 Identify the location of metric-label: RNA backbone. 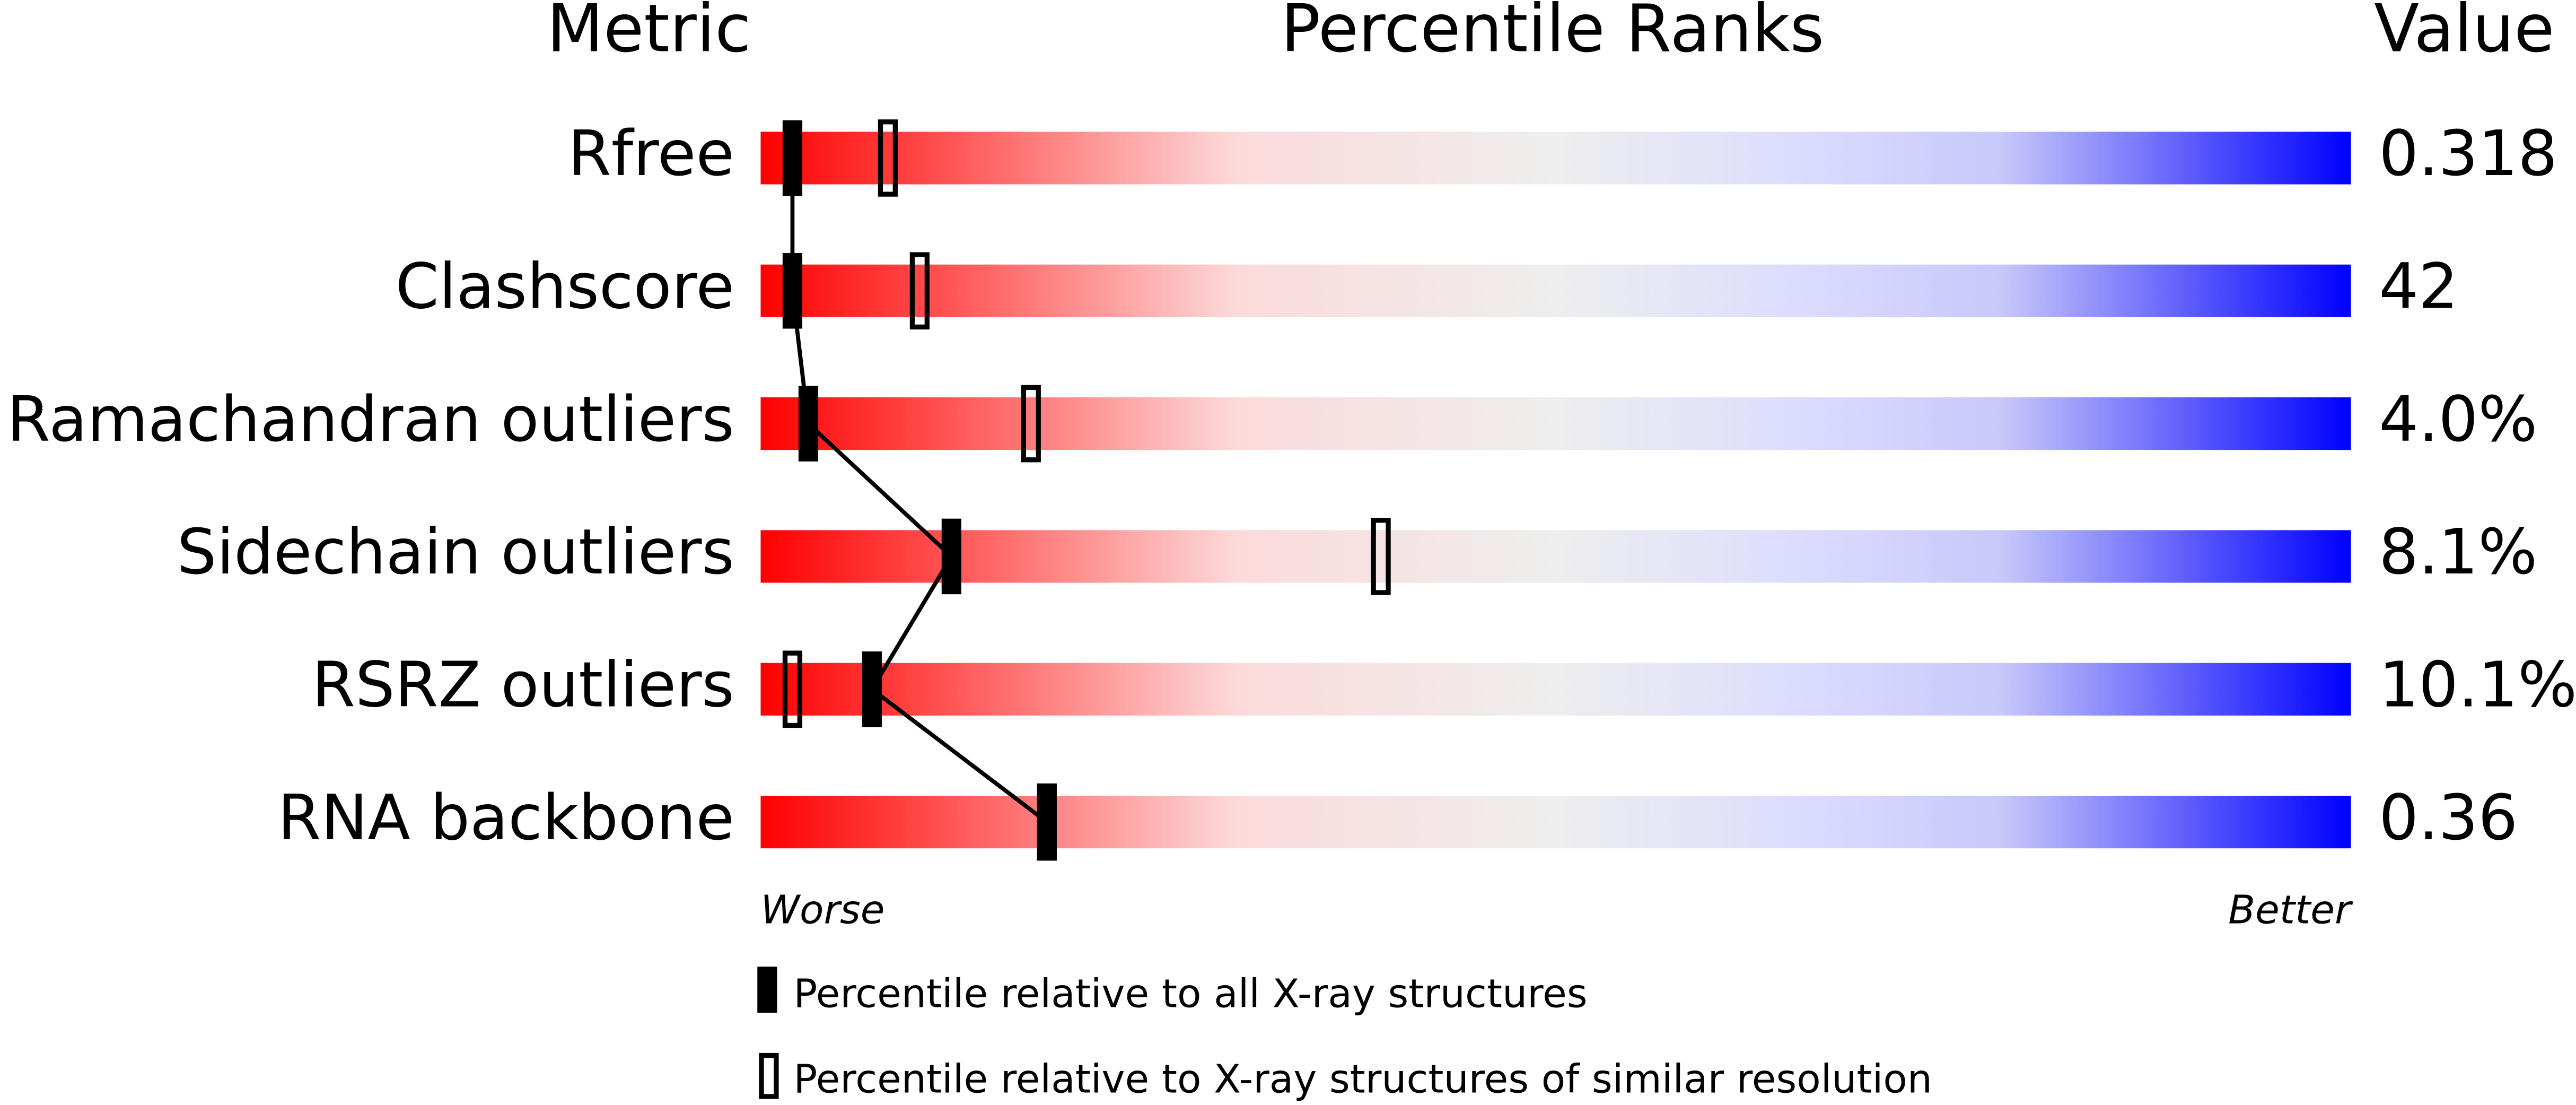
(506, 817).